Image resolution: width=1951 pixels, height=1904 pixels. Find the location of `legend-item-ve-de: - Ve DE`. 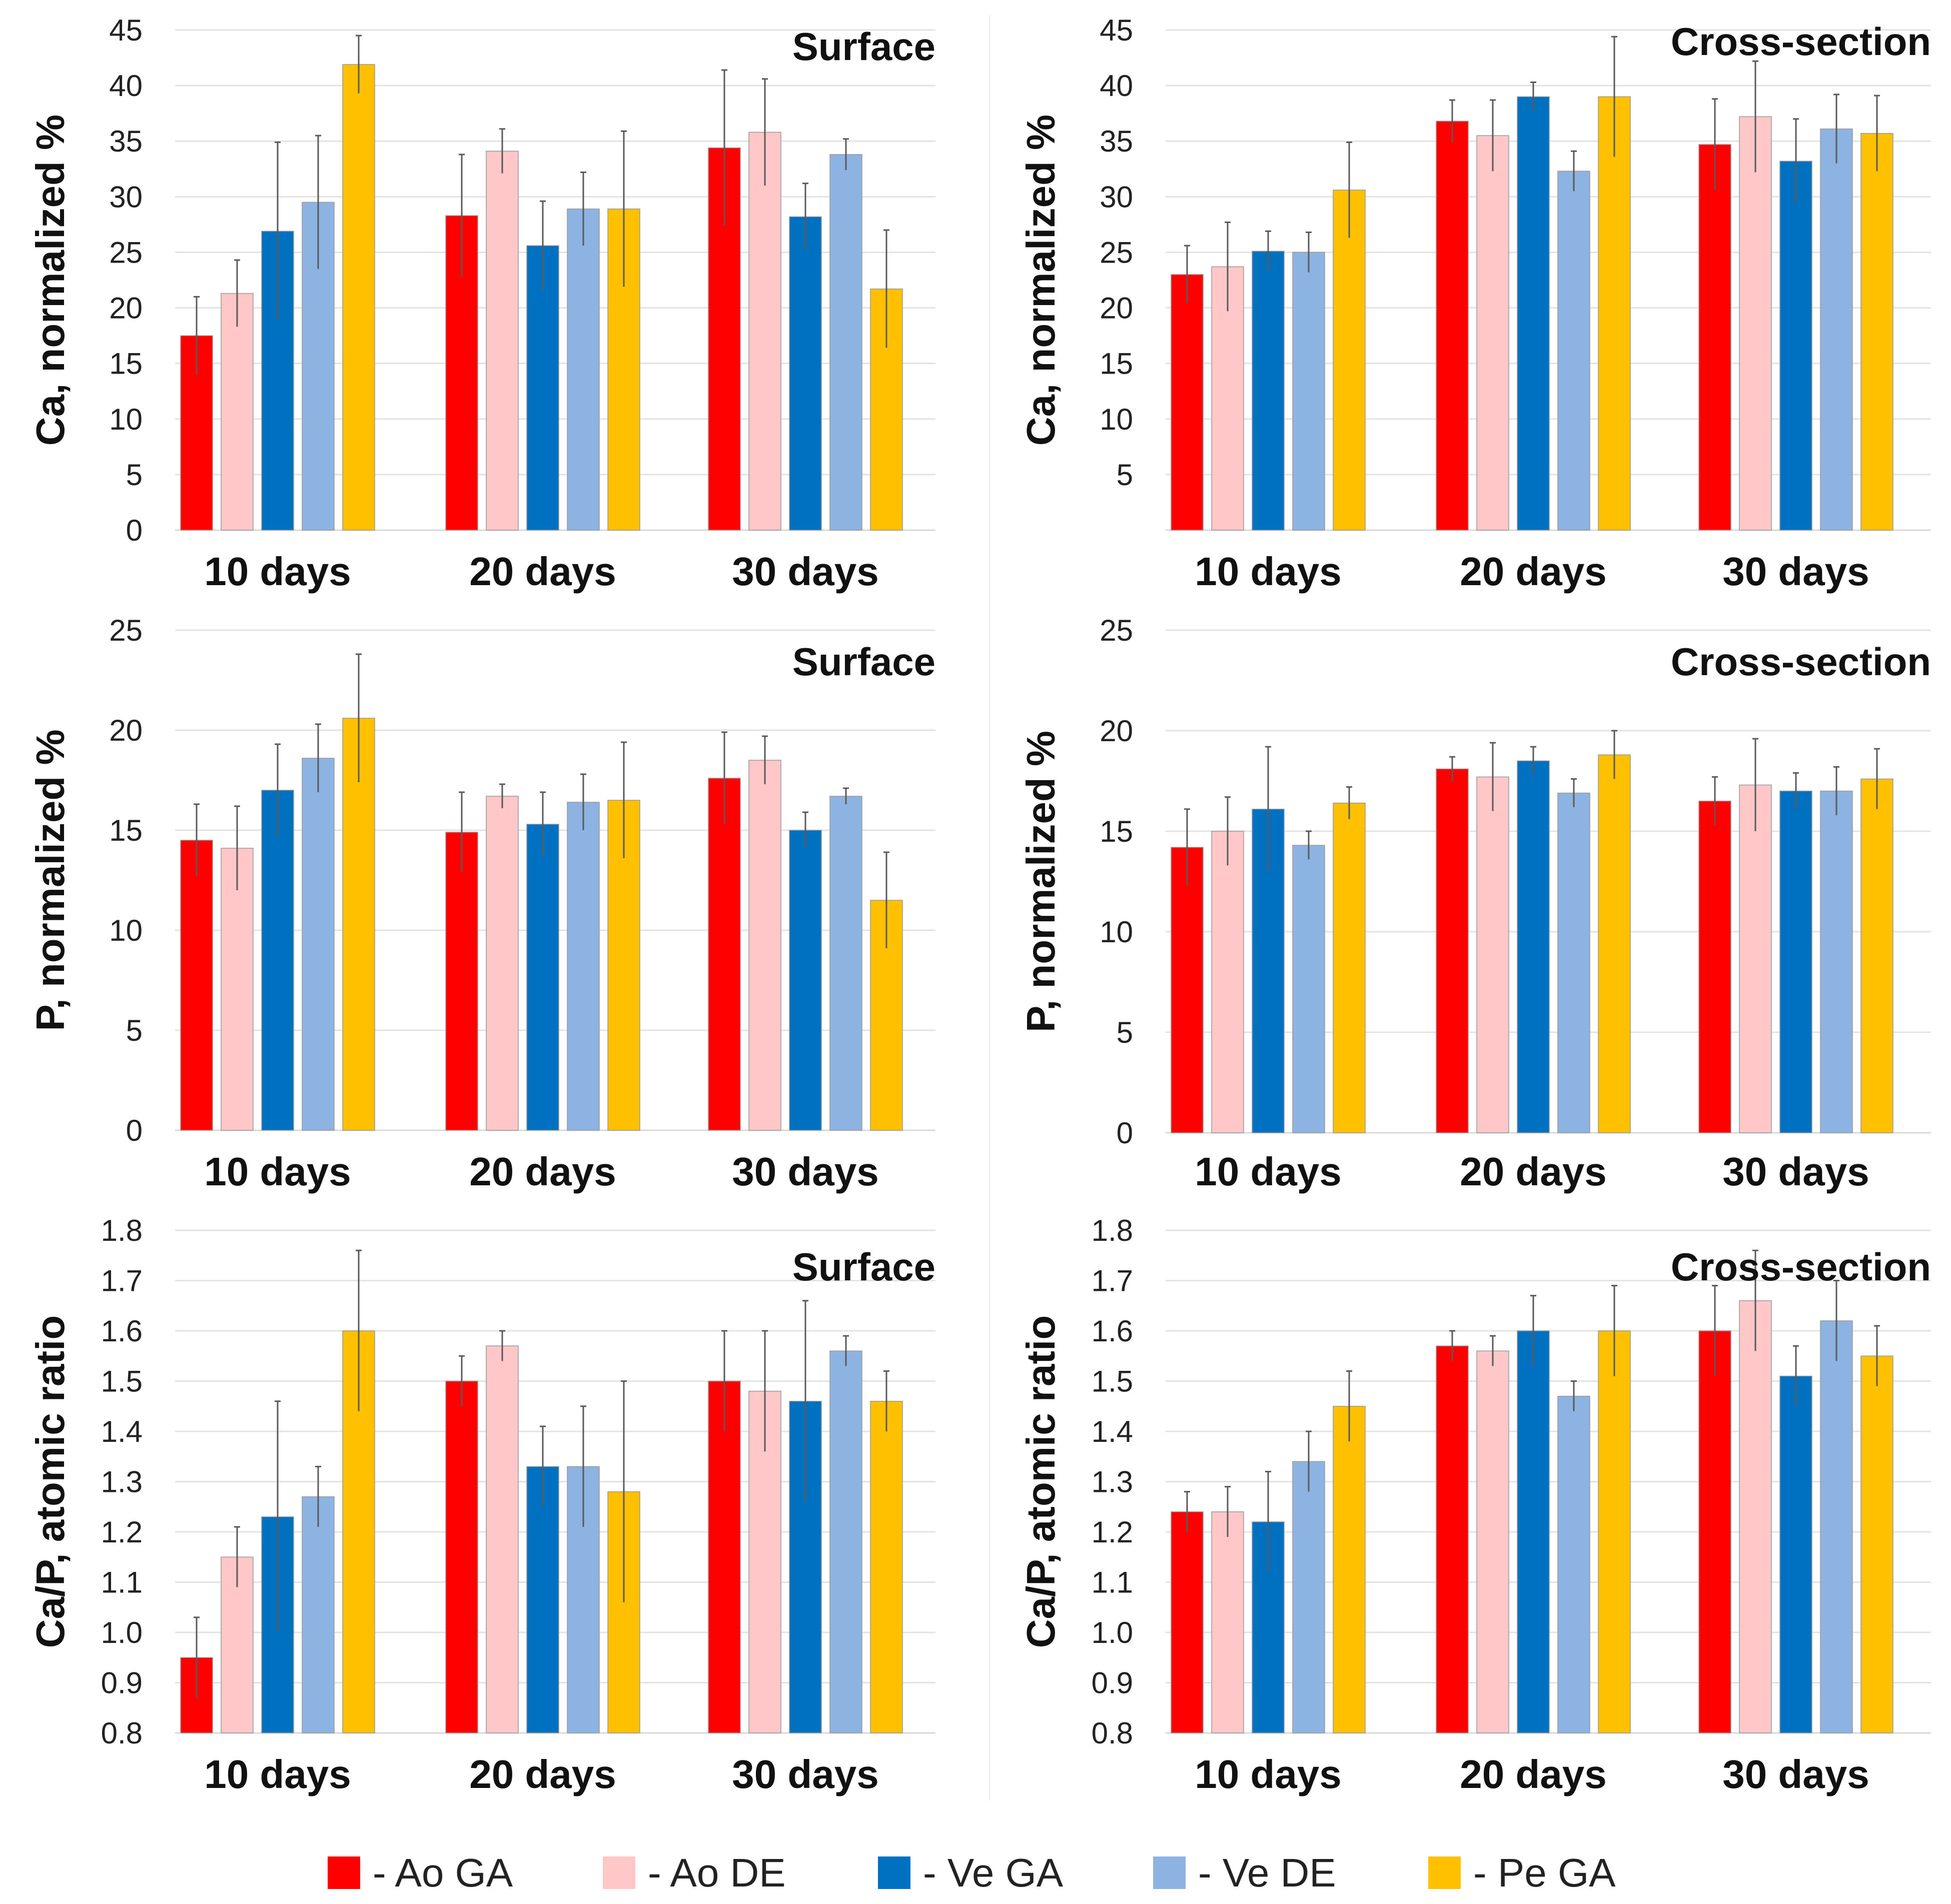

legend-item-ve-de: - Ve DE is located at coordinates (1244, 1872).